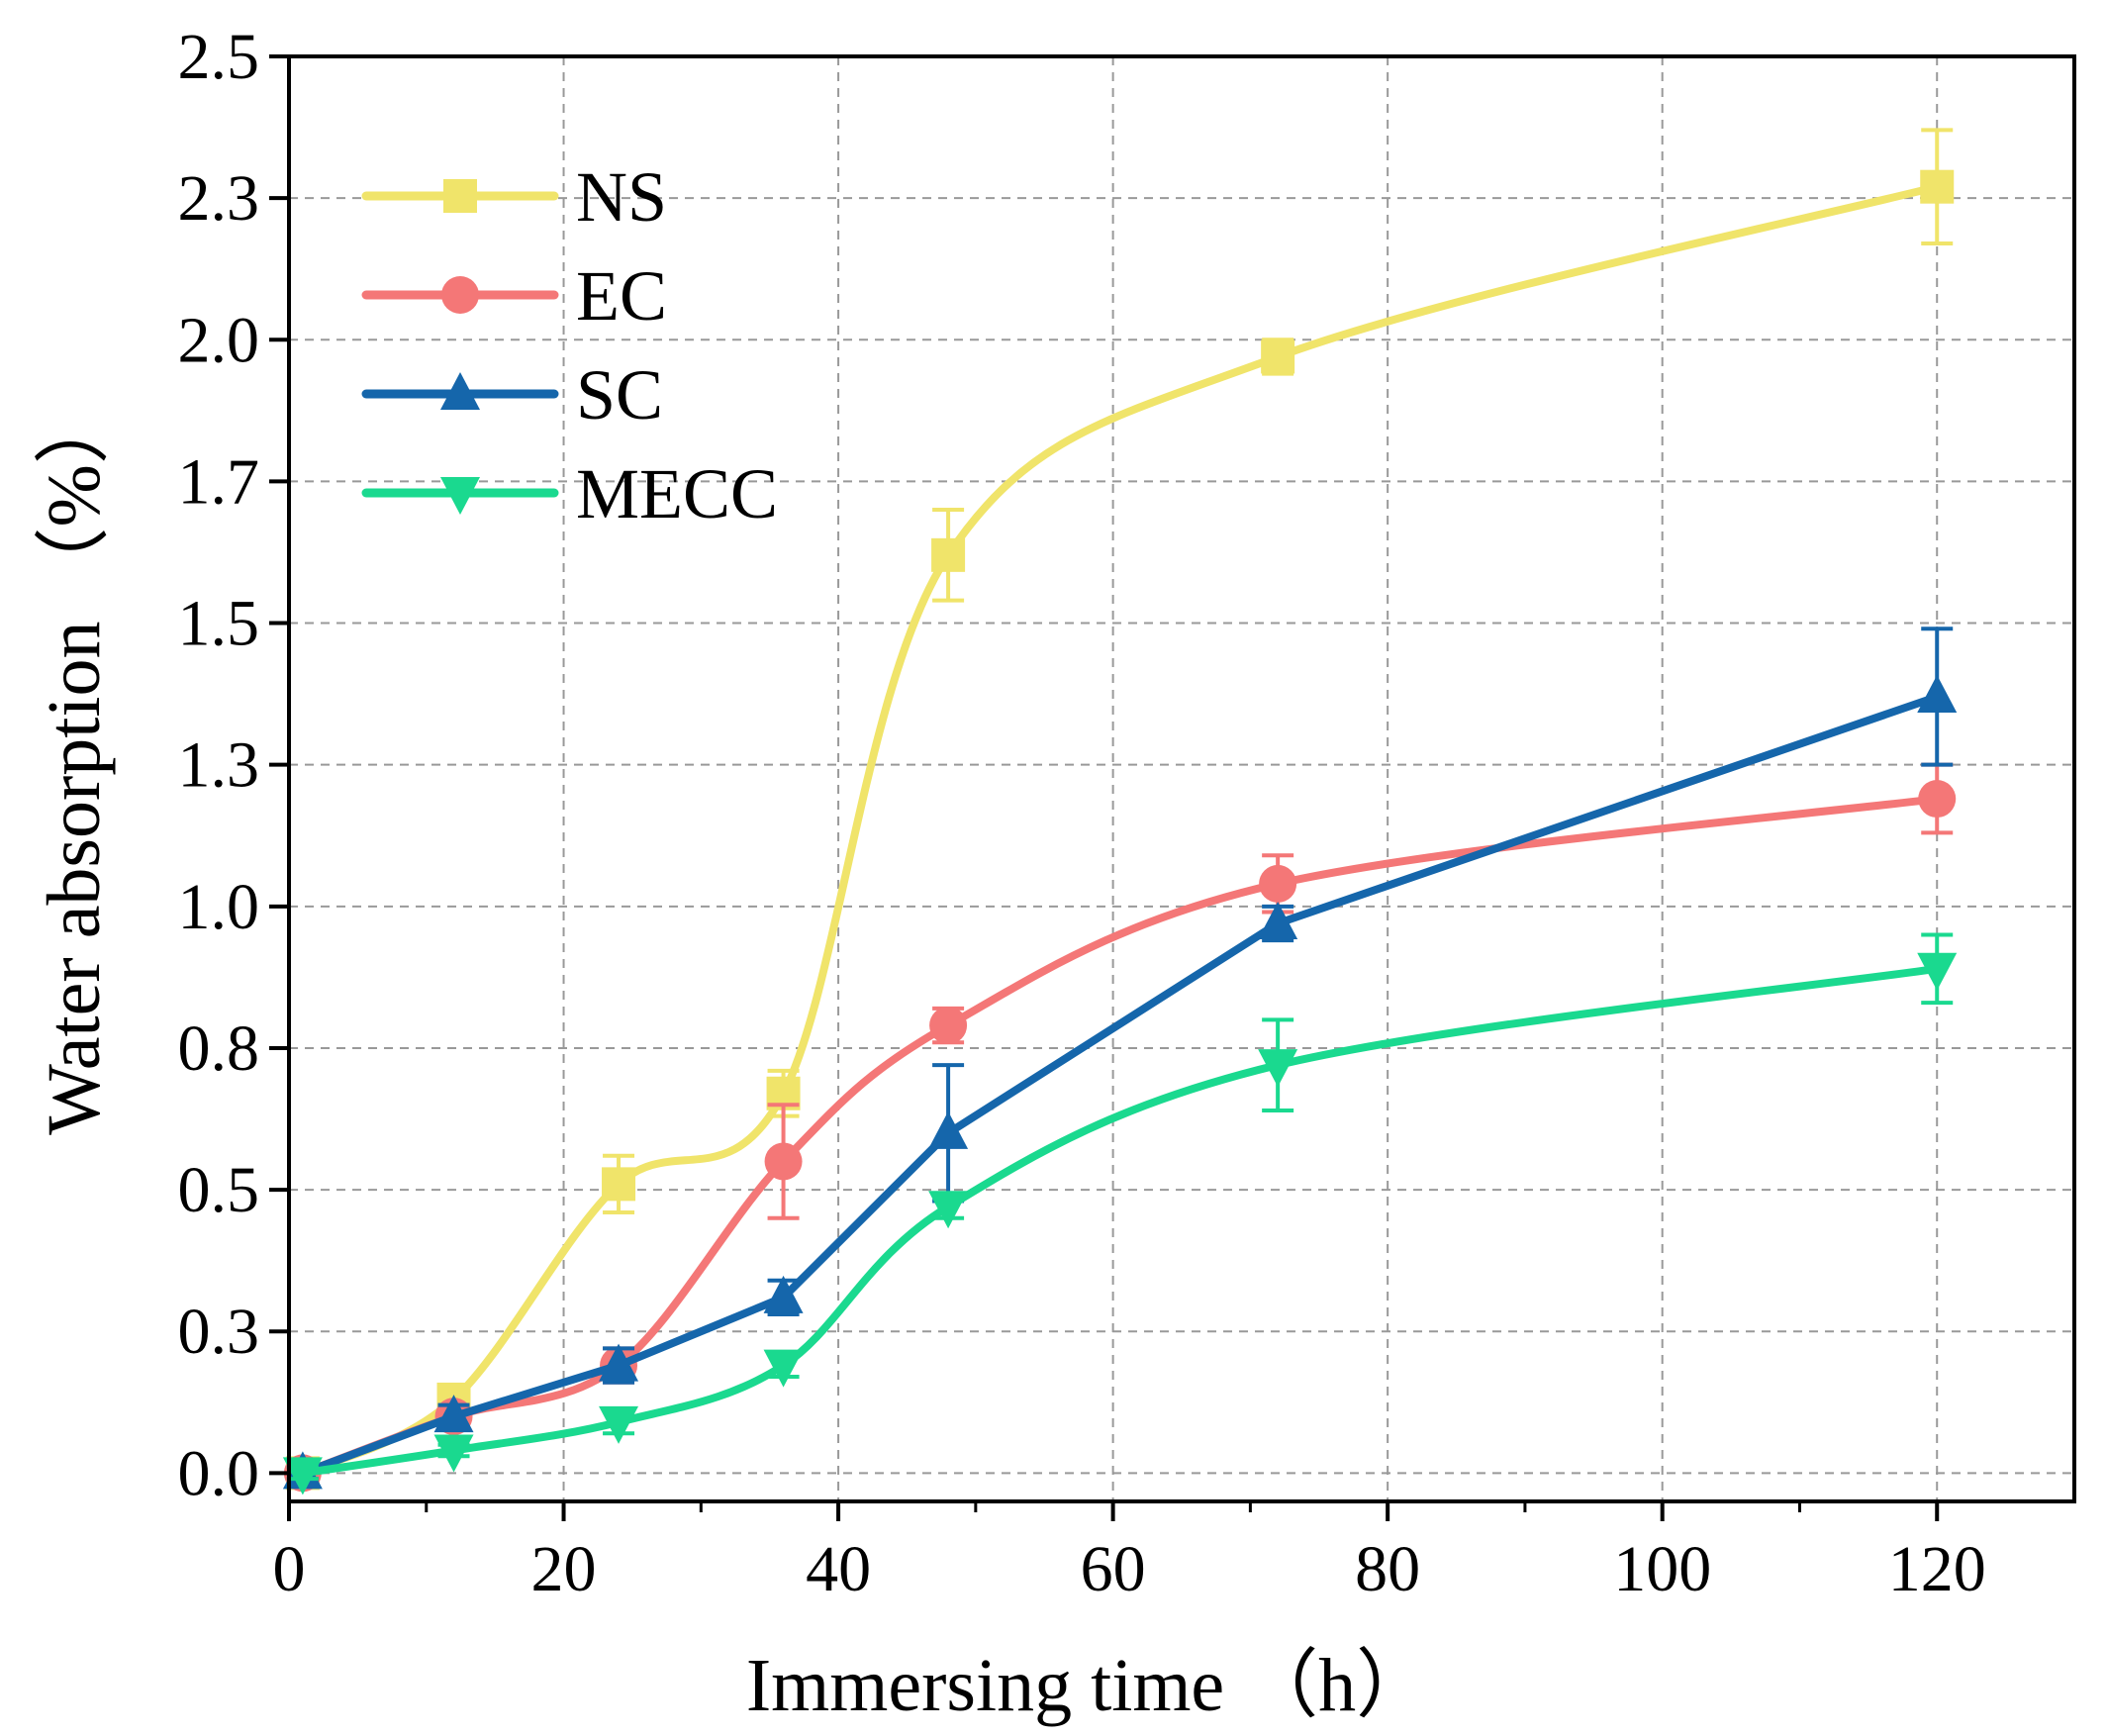 The width and height of the screenshot is (2107, 1736). Describe the element at coordinates (219, 57) in the screenshot. I see `y-tick-label: 2.5` at that location.